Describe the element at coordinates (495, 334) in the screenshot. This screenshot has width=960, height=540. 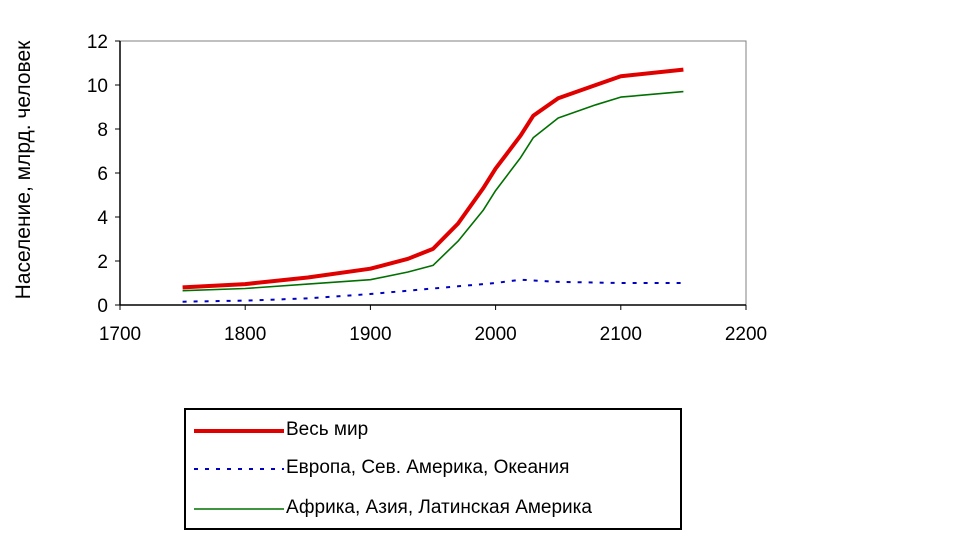
I see `x-tick-label: 2000` at that location.